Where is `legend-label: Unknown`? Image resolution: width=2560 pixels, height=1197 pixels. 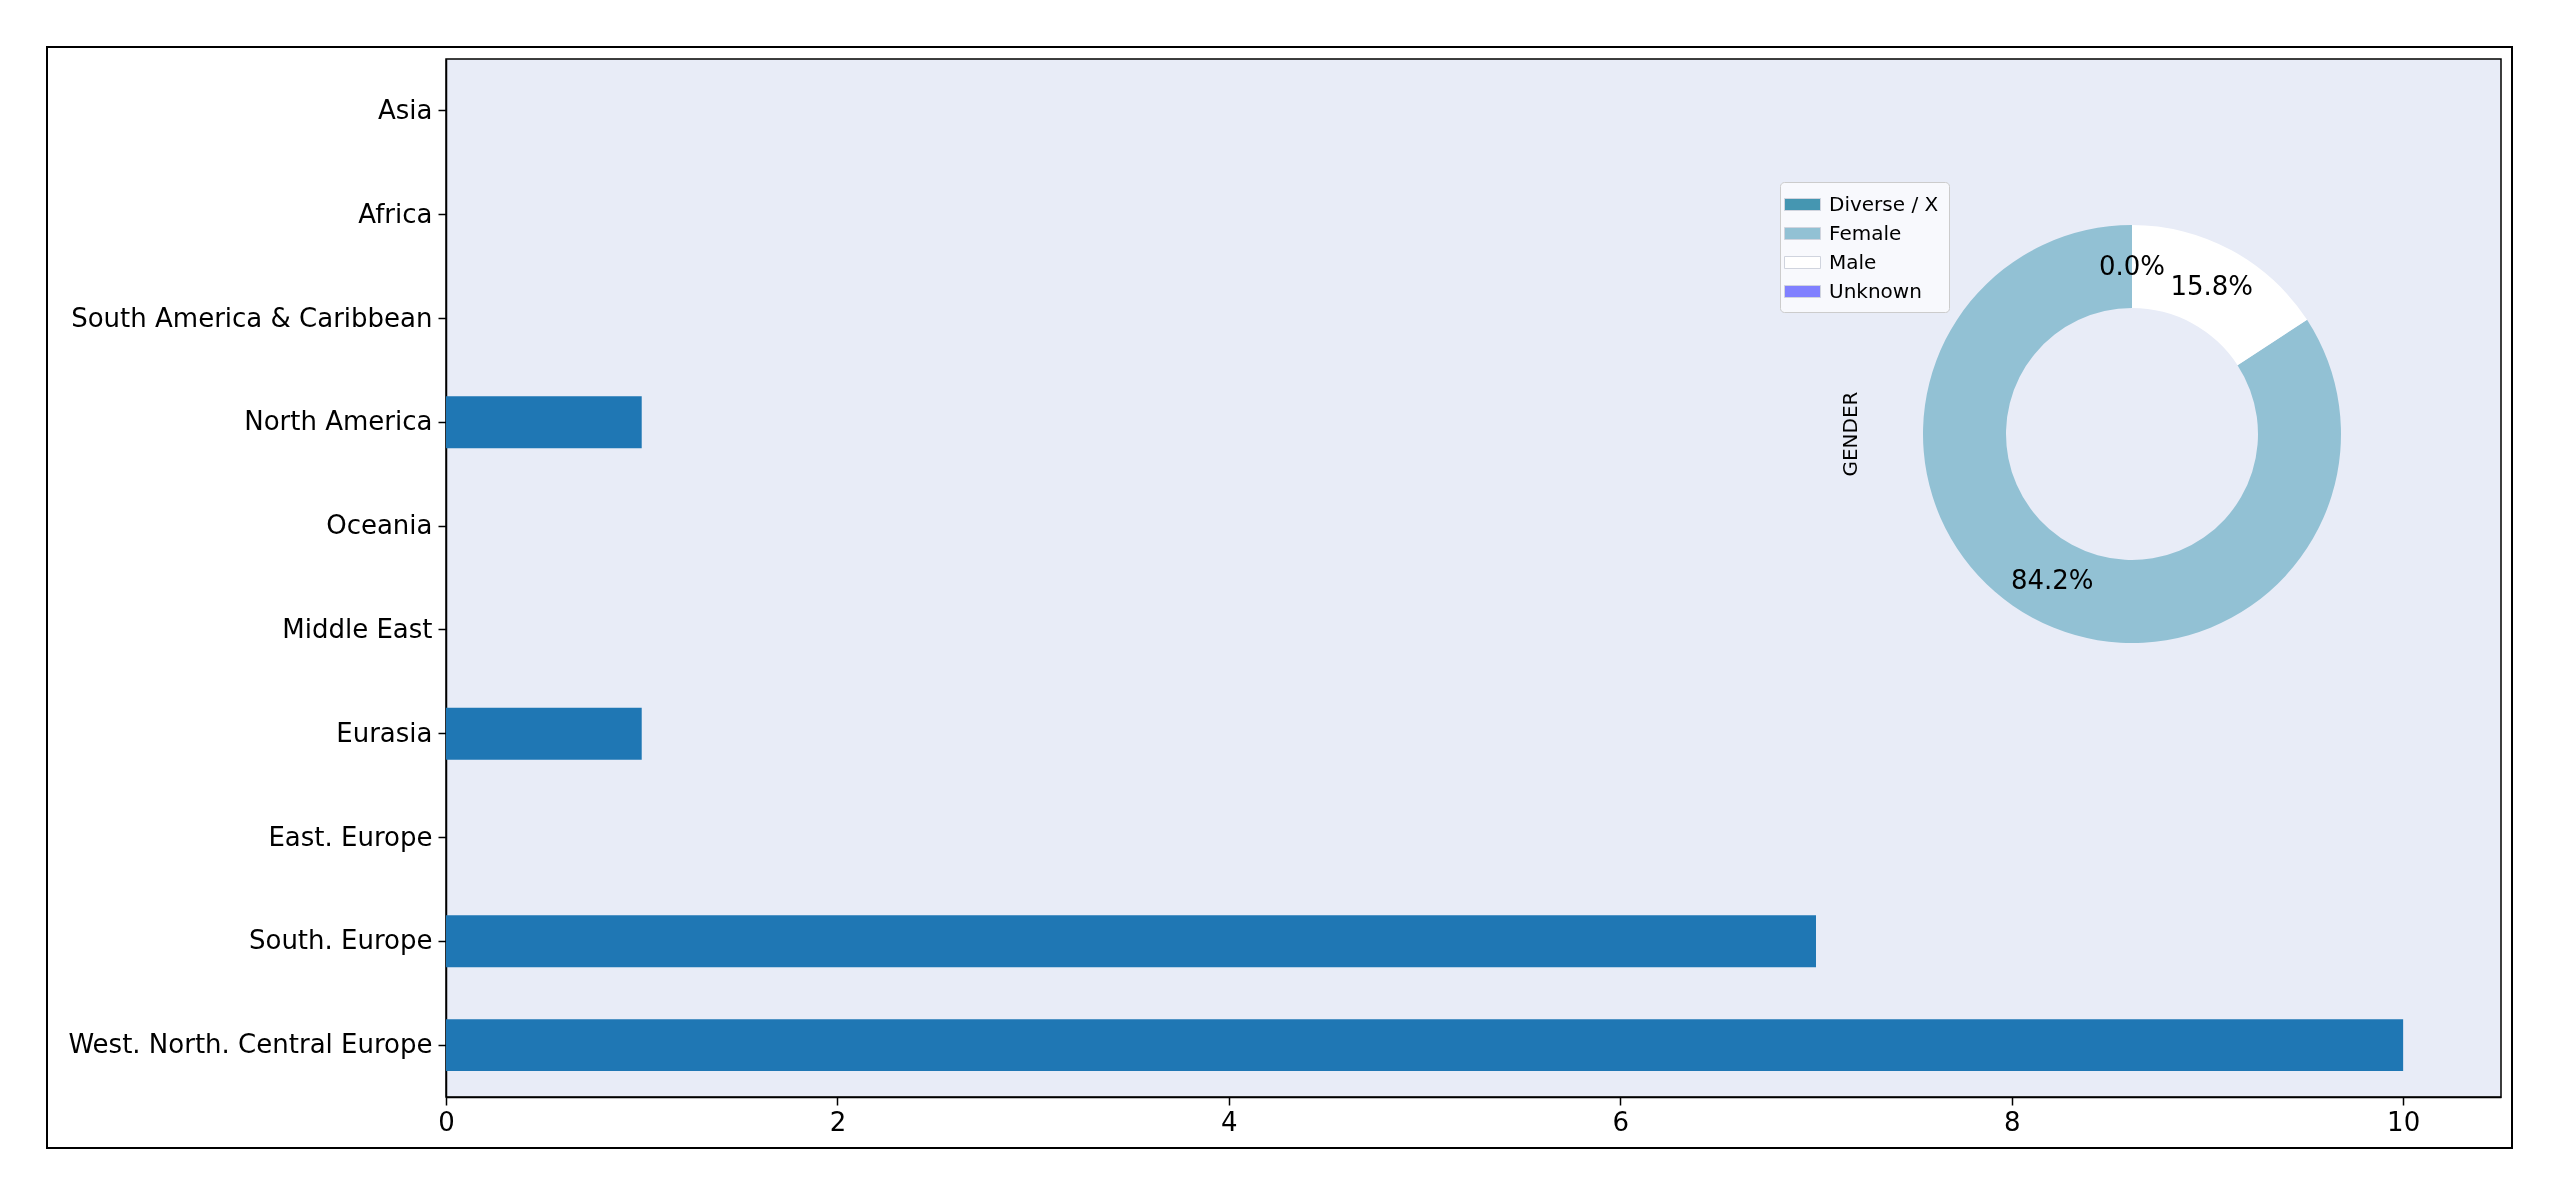
legend-label: Unknown is located at coordinates (1875, 290).